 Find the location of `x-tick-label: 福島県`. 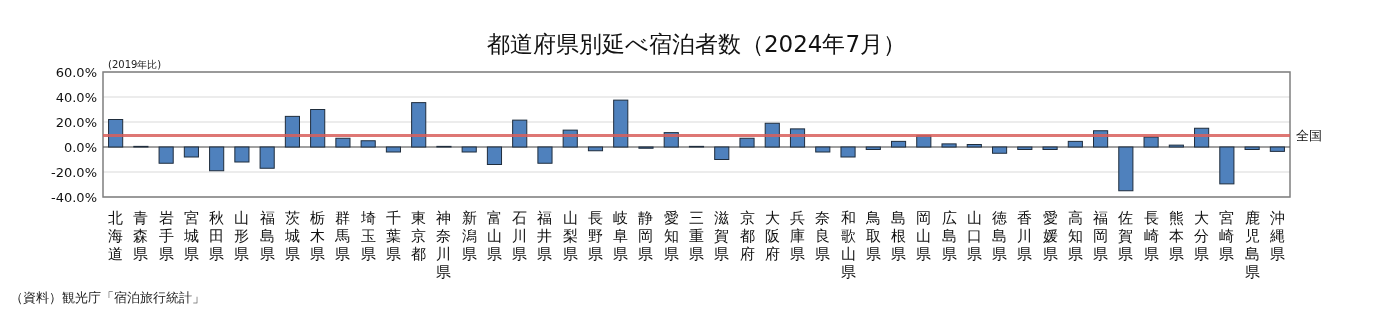

x-tick-label: 福島県 is located at coordinates (267, 236).